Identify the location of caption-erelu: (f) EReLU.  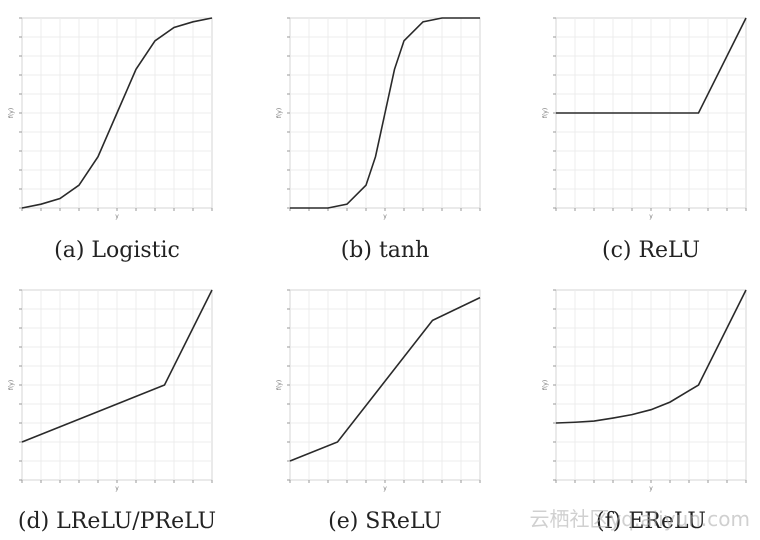
(651, 521).